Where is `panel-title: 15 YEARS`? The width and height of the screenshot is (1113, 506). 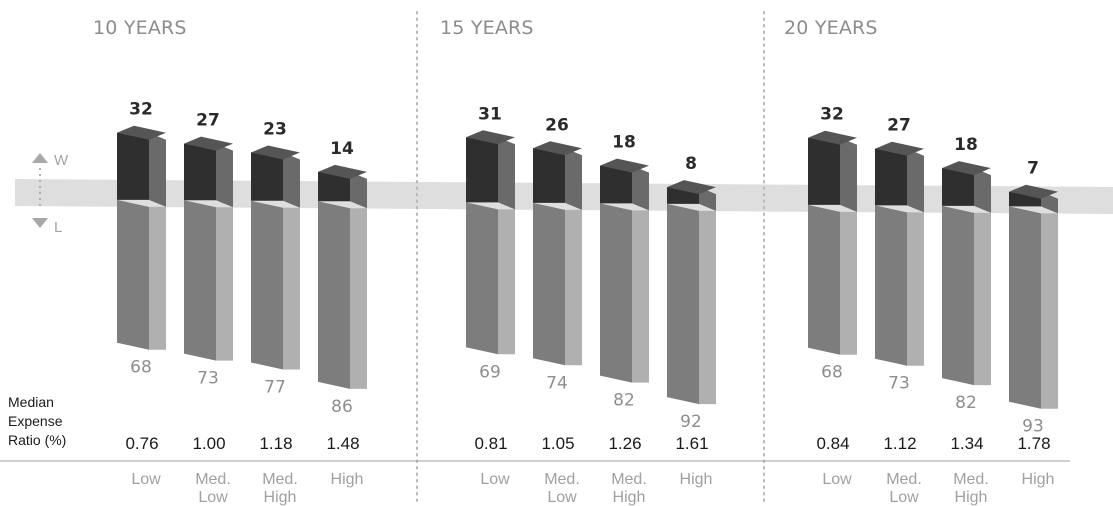
panel-title: 15 YEARS is located at coordinates (487, 28).